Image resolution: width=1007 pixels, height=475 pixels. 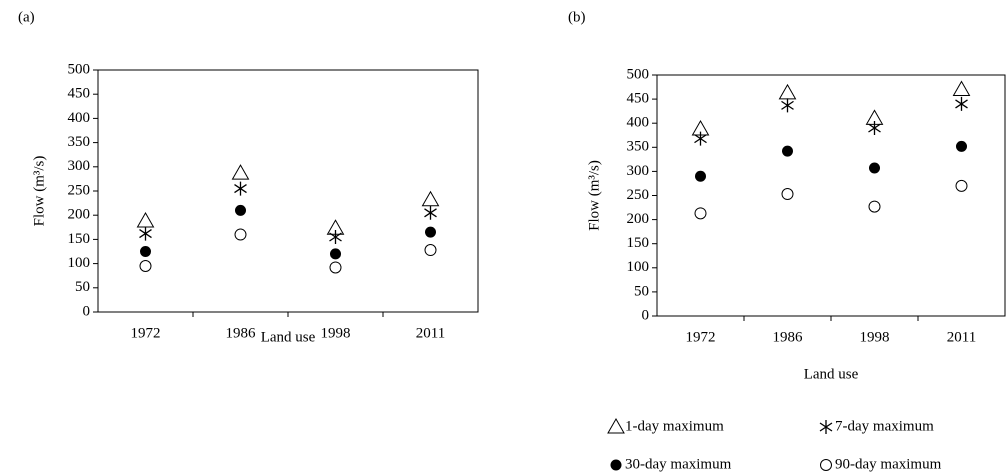 What do you see at coordinates (674, 426) in the screenshot?
I see `legend-label: 1-day maximum` at bounding box center [674, 426].